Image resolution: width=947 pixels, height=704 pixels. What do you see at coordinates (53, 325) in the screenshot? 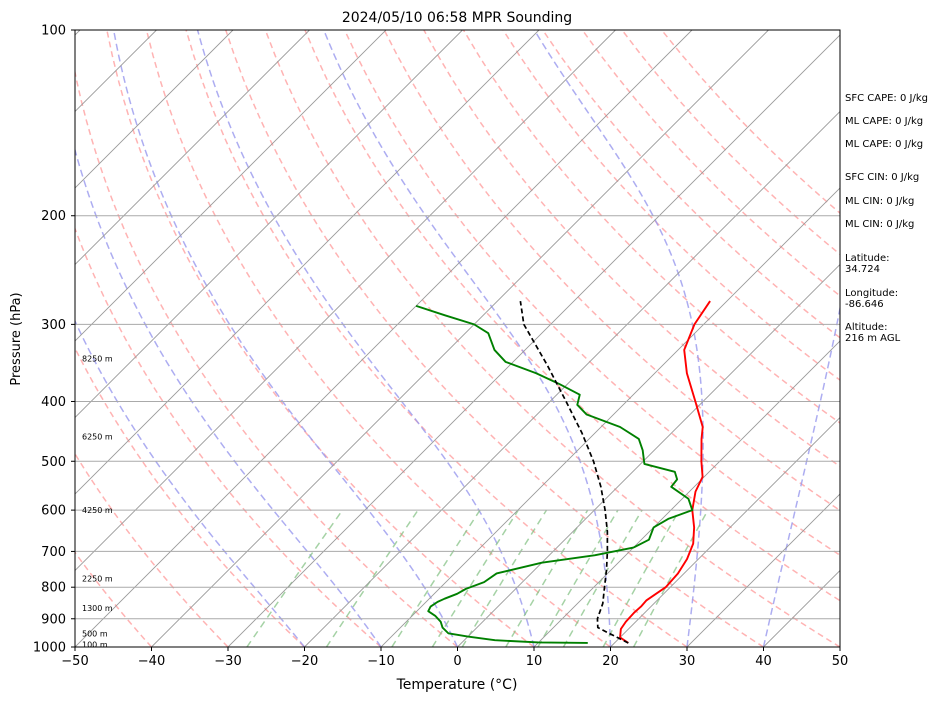
I see `y-tick-label: 300` at bounding box center [53, 325].